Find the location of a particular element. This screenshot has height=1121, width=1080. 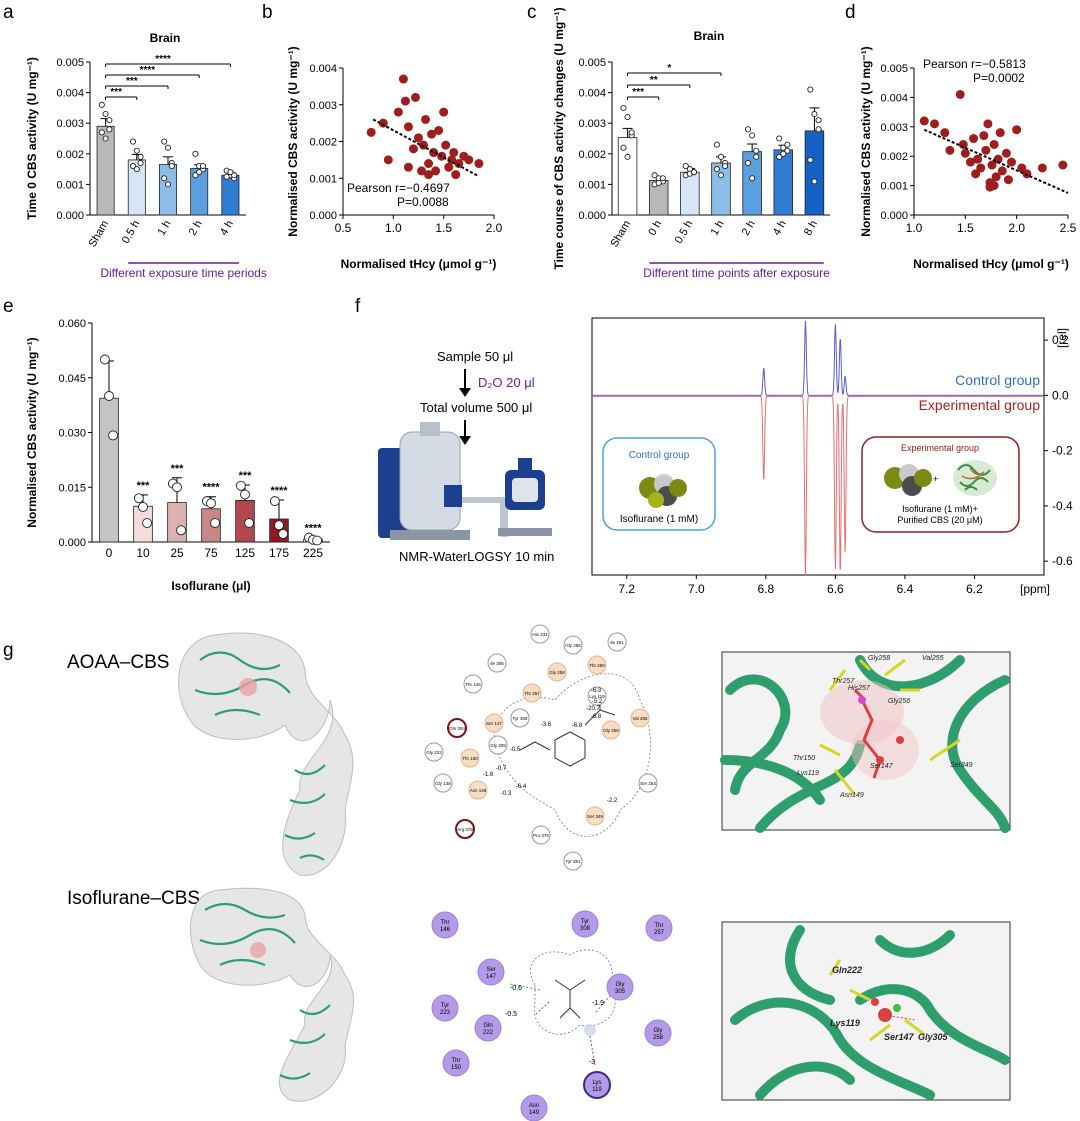

residue-label: Arg 378 is located at coordinates (465, 829).